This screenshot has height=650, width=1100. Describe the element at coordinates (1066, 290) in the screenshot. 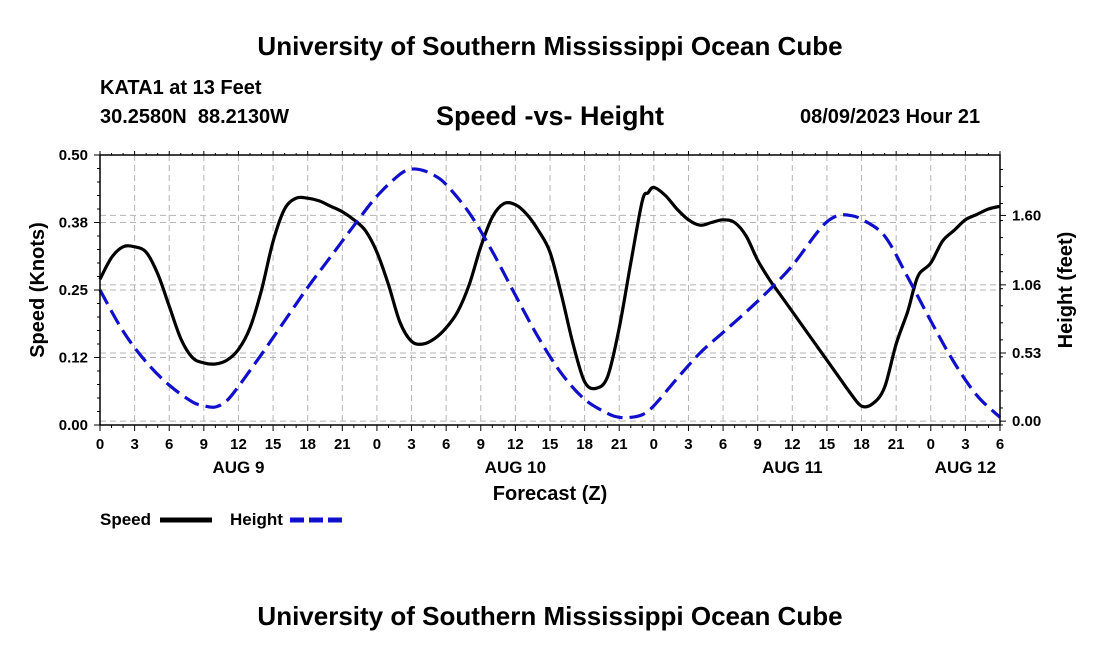

I see `y2-axis-title: Height (feet)` at that location.